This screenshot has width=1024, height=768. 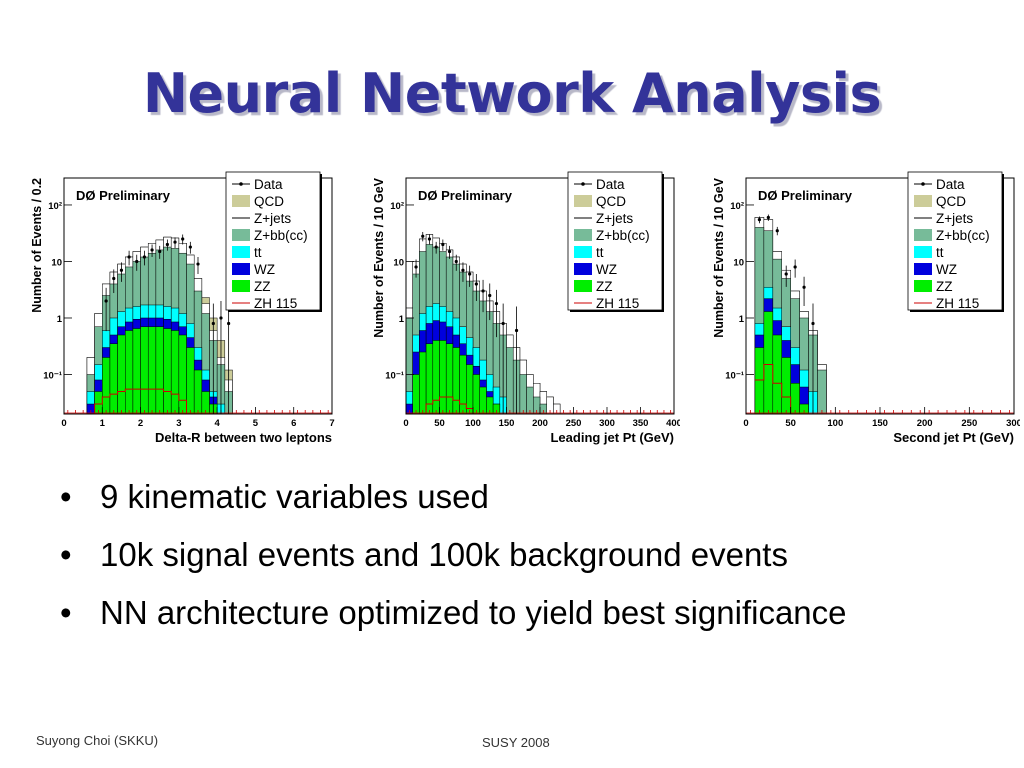 I want to click on x-tick-label: 4, so click(x=217, y=423).